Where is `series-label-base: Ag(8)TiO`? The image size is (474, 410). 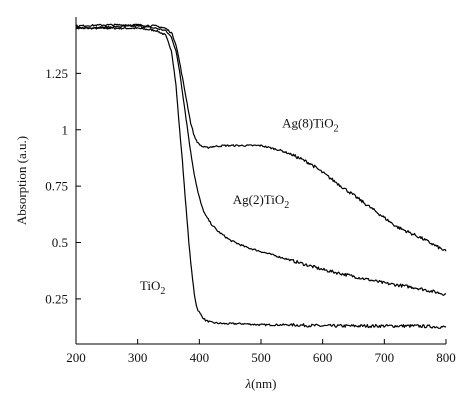 series-label-base: Ag(8)TiO is located at coordinates (308, 123).